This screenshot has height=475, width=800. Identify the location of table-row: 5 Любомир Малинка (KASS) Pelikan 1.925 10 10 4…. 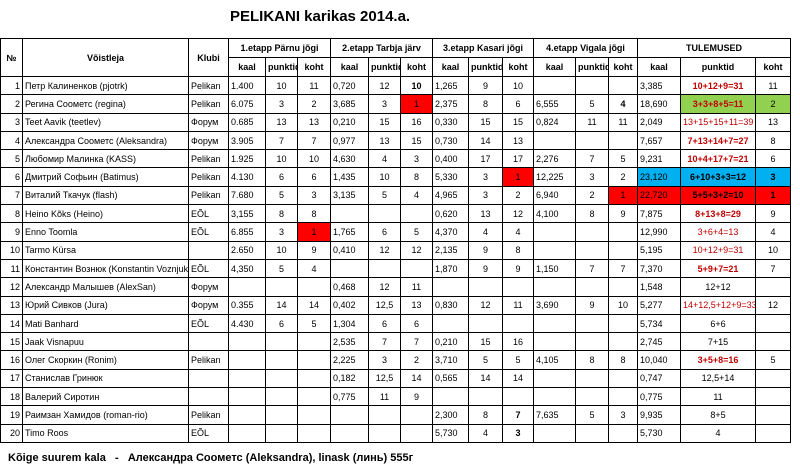
(396, 159).